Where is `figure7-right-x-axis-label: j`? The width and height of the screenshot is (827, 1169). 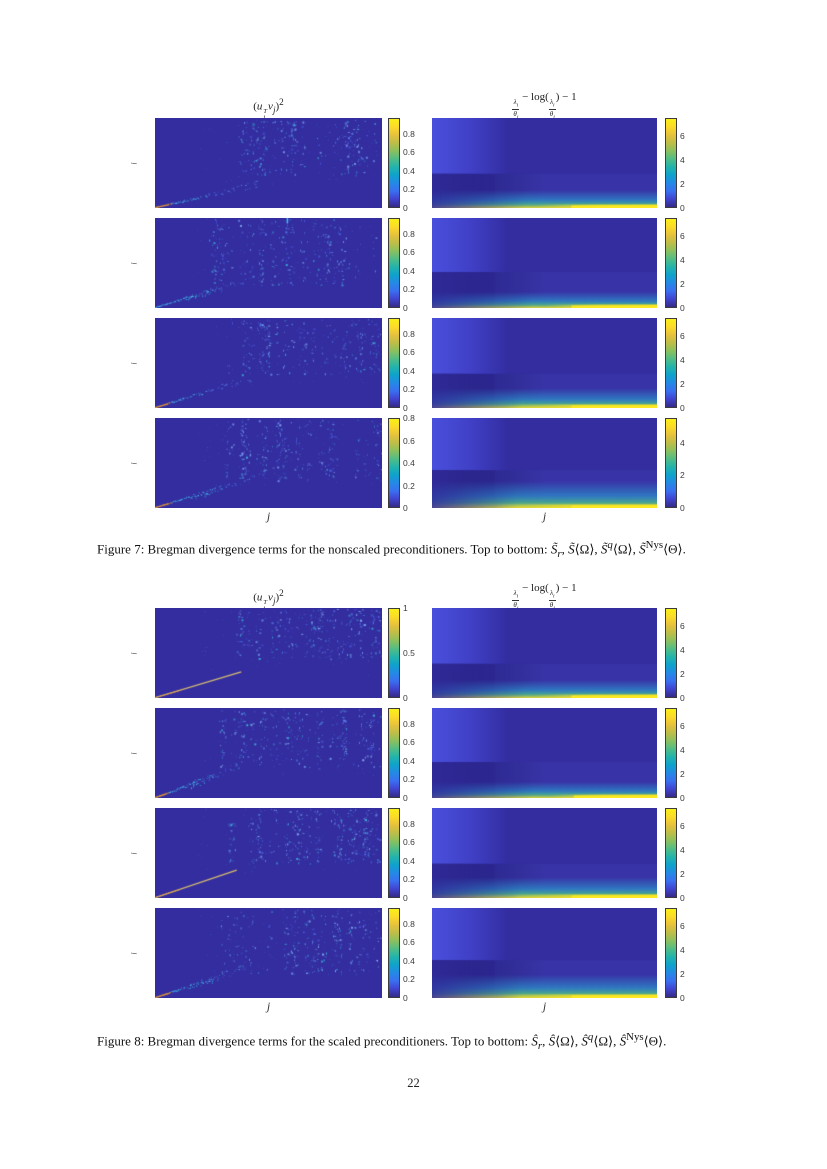 figure7-right-x-axis-label: j is located at coordinates (544, 516).